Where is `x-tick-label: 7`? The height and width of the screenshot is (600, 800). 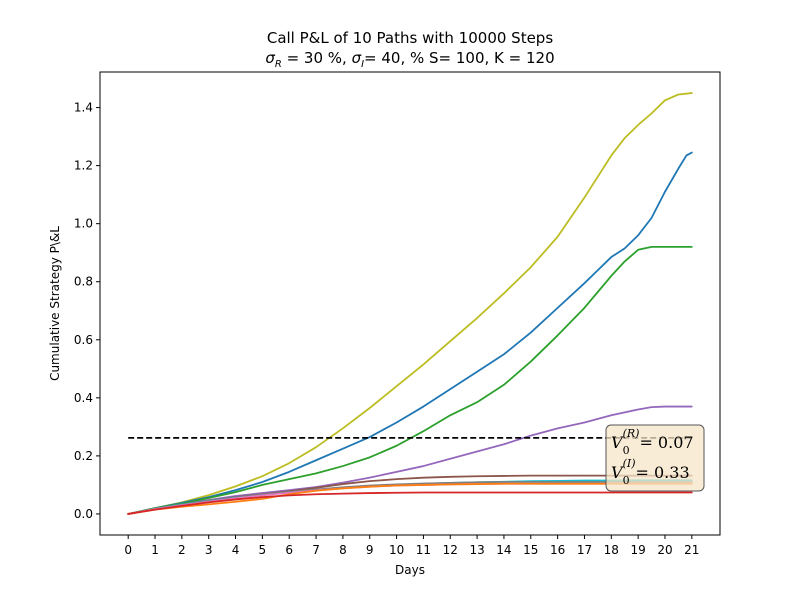
x-tick-label: 7 is located at coordinates (316, 550).